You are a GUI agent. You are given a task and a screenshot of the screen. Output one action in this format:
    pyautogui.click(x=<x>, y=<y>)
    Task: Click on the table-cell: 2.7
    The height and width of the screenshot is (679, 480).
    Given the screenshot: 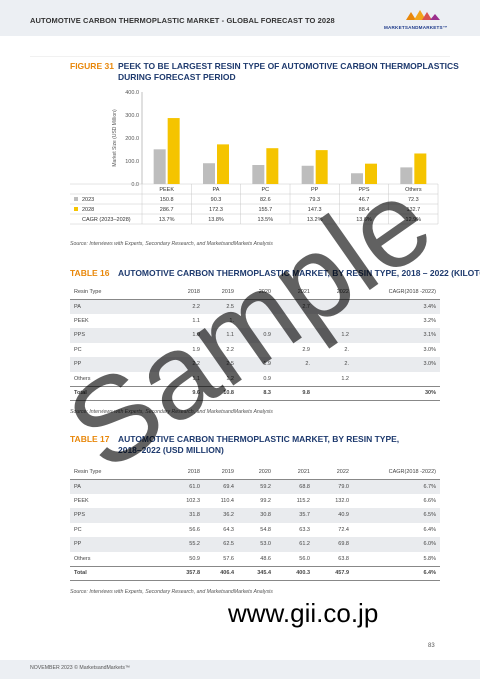 What is the action you would take?
    pyautogui.click(x=306, y=306)
    